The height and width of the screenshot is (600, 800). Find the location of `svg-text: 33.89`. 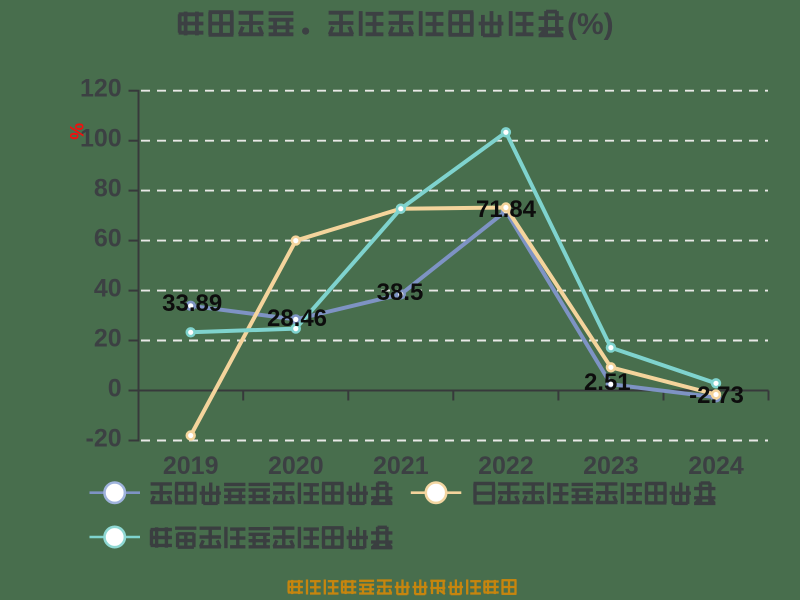

svg-text: 33.89 is located at coordinates (192, 303).